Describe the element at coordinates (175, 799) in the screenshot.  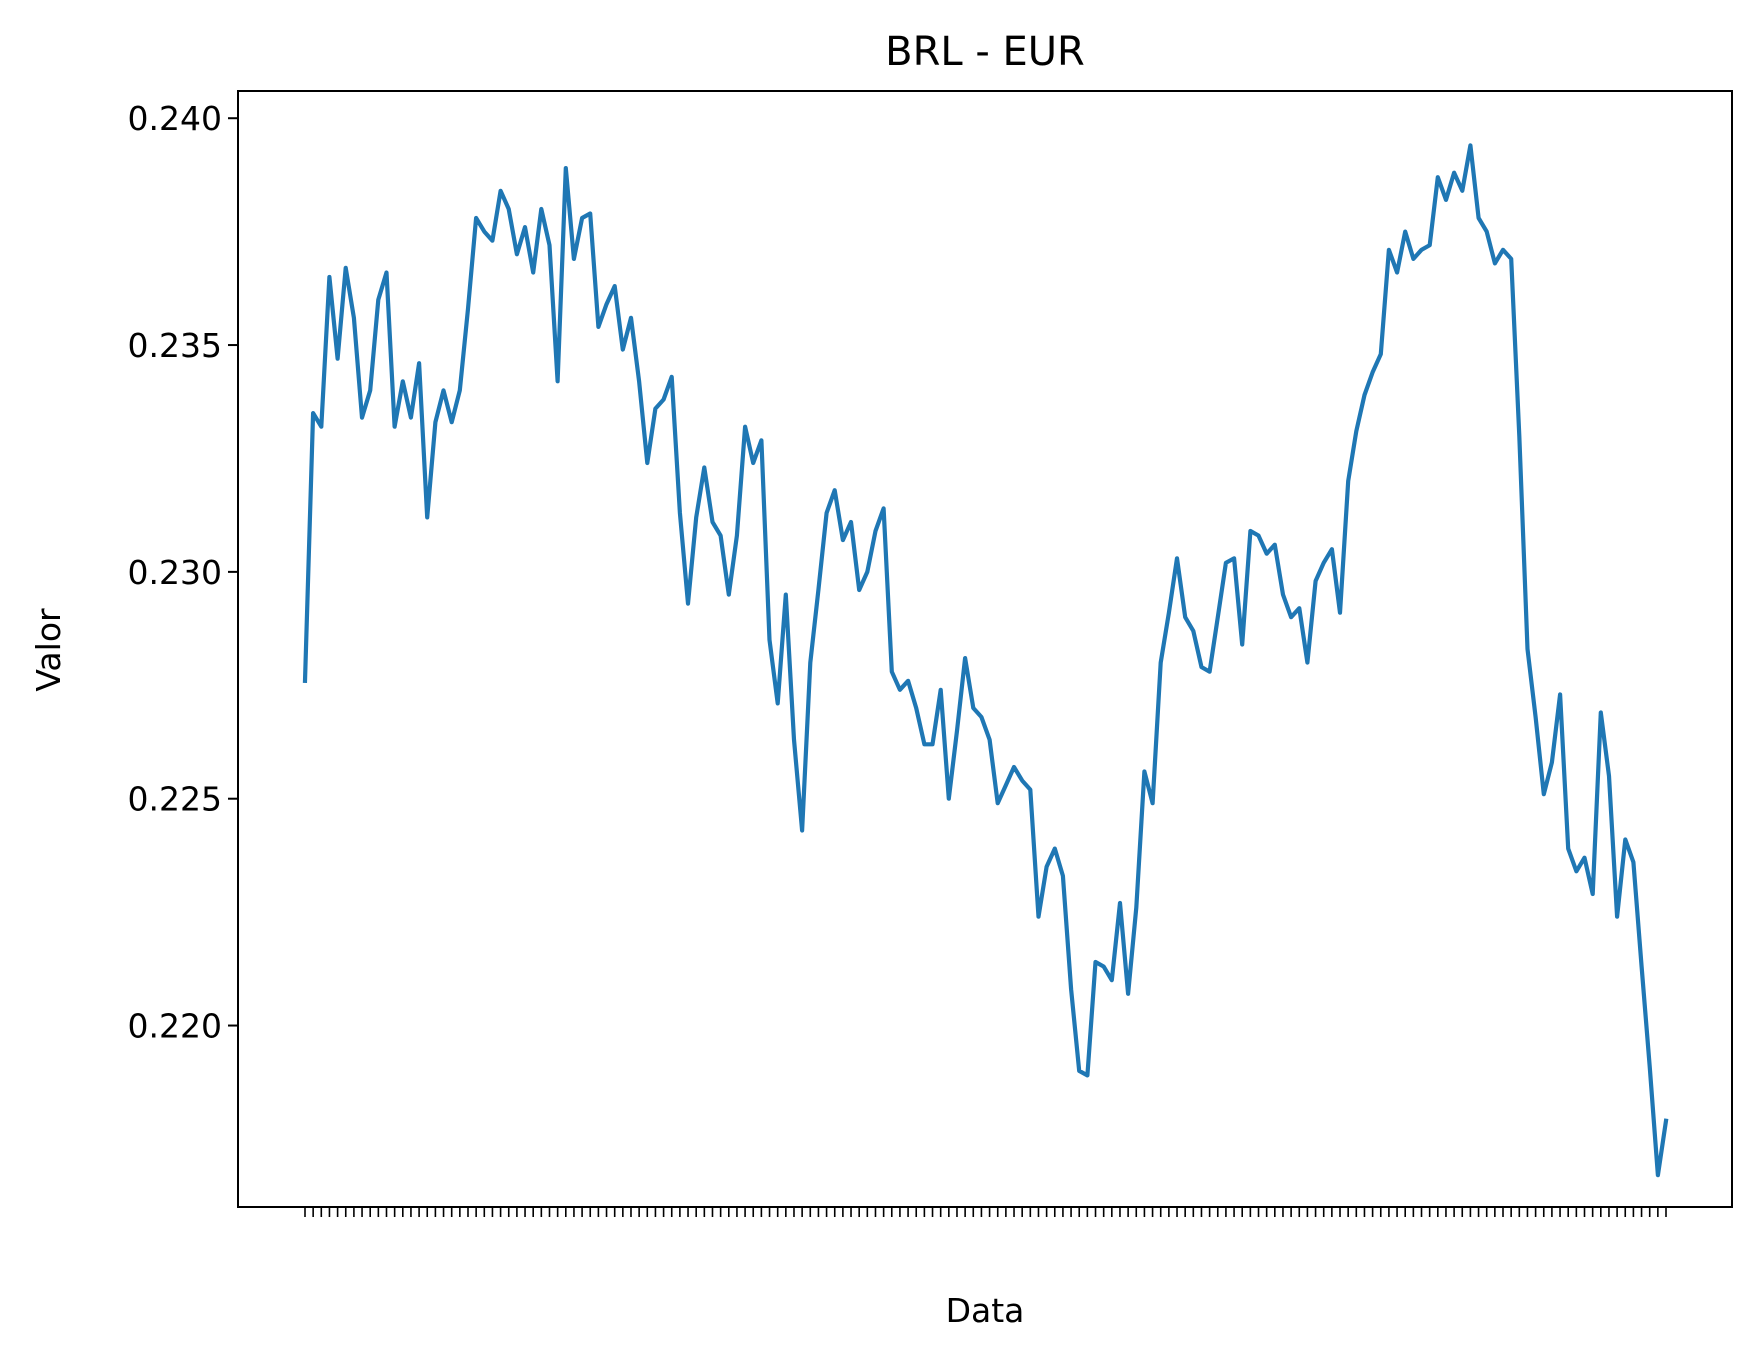
I see `y-tick-label: 0.225` at that location.